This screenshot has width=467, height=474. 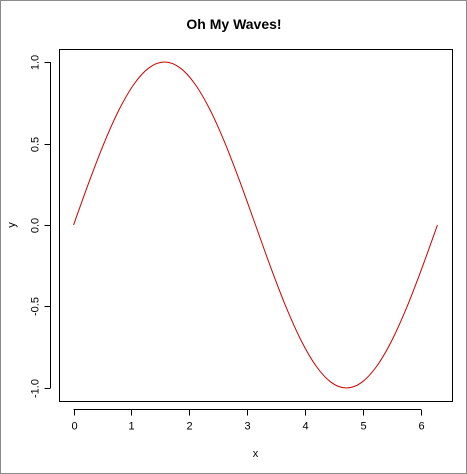 I want to click on x-tick-label: 4, so click(x=305, y=427).